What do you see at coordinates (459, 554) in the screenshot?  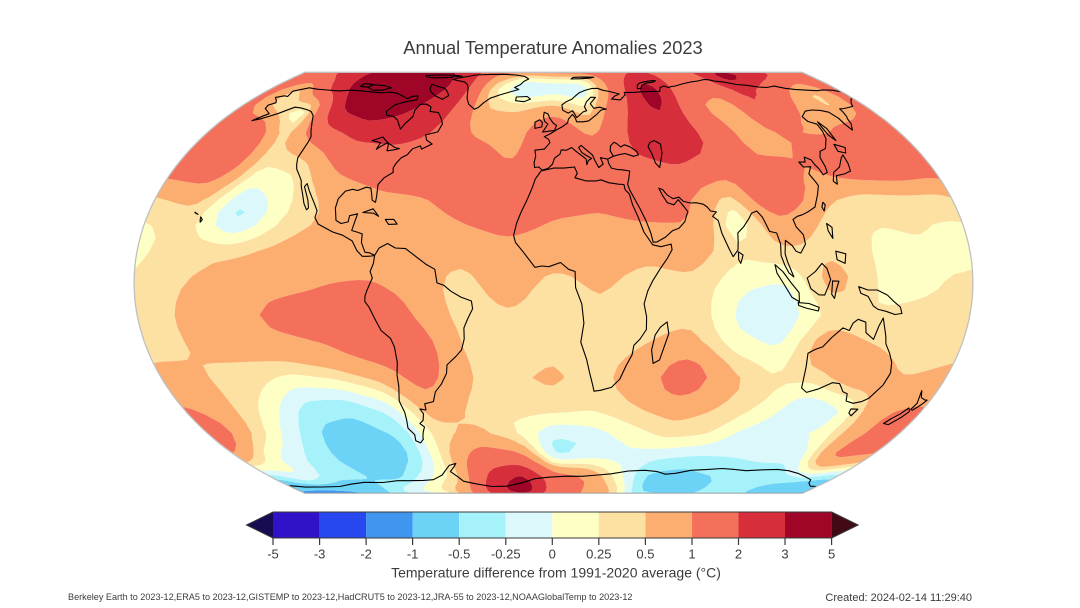 I see `svg-text: -0.5` at bounding box center [459, 554].